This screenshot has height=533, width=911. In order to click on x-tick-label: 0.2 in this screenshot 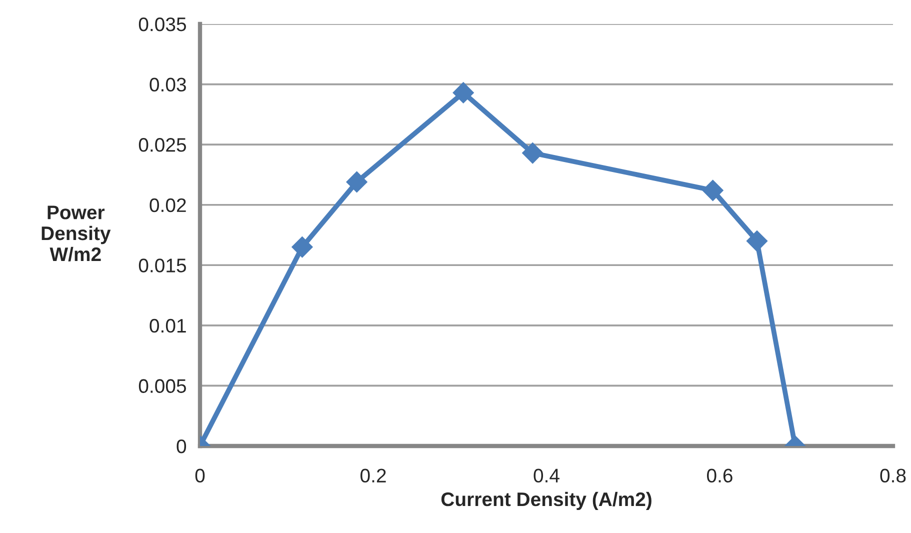, I will do `click(373, 475)`.